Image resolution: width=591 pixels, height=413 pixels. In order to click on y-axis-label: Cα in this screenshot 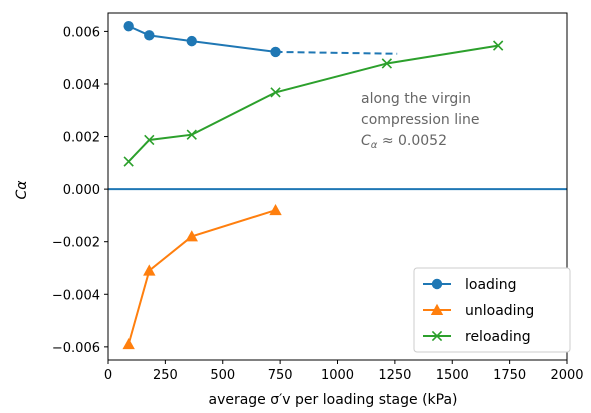, I will do `click(22, 190)`.